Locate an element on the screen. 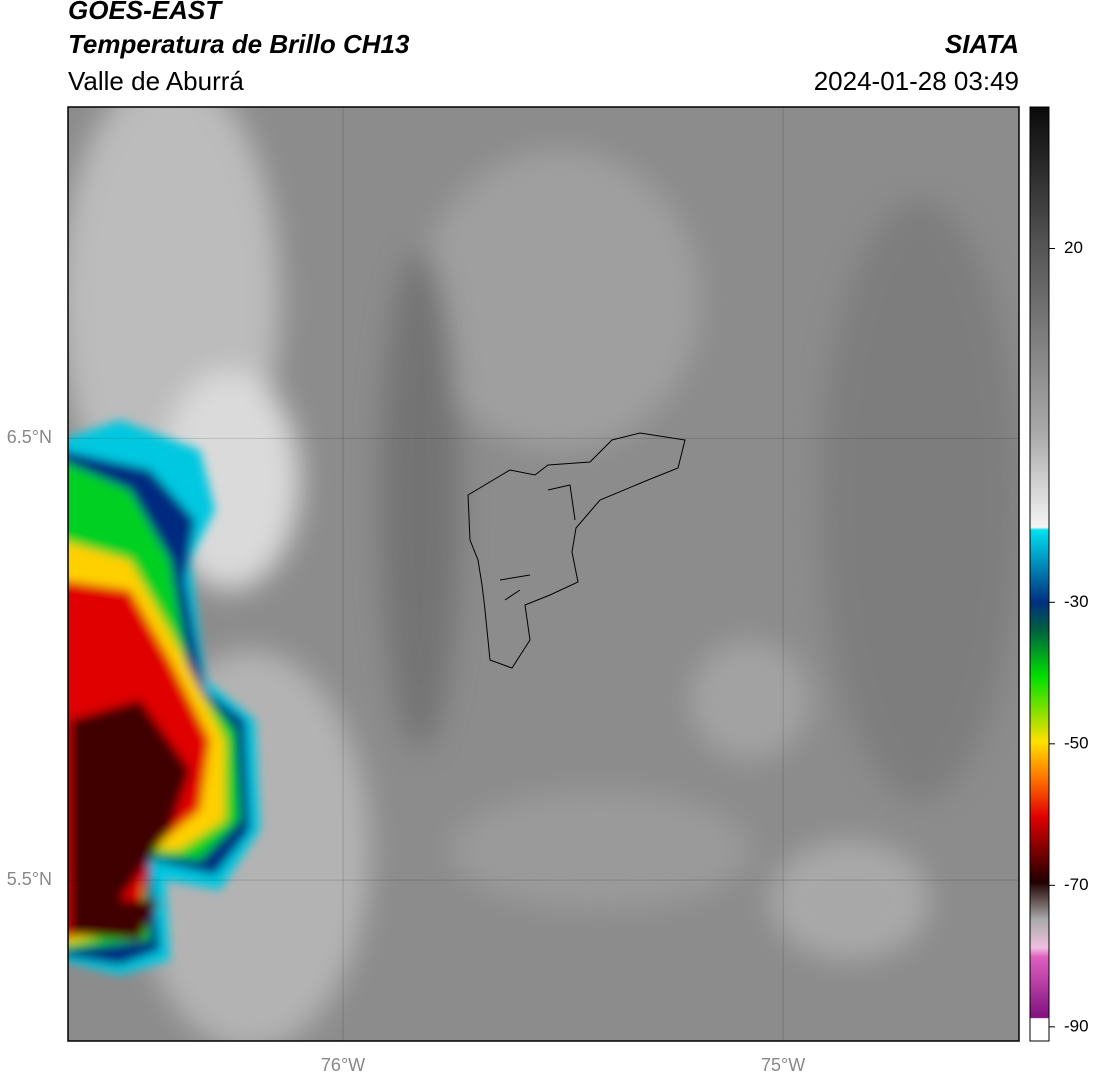  colorbar-label: -70 is located at coordinates (1076, 884).